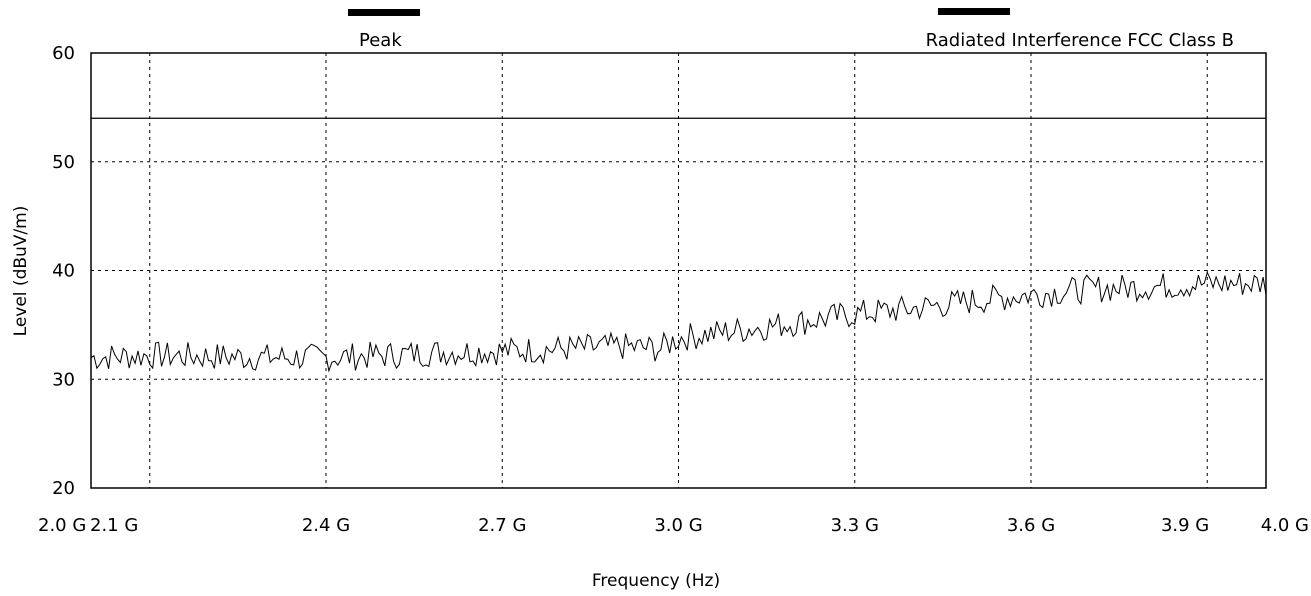 The width and height of the screenshot is (1311, 596). I want to click on x-tick-label: 4.0 G, so click(1285, 525).